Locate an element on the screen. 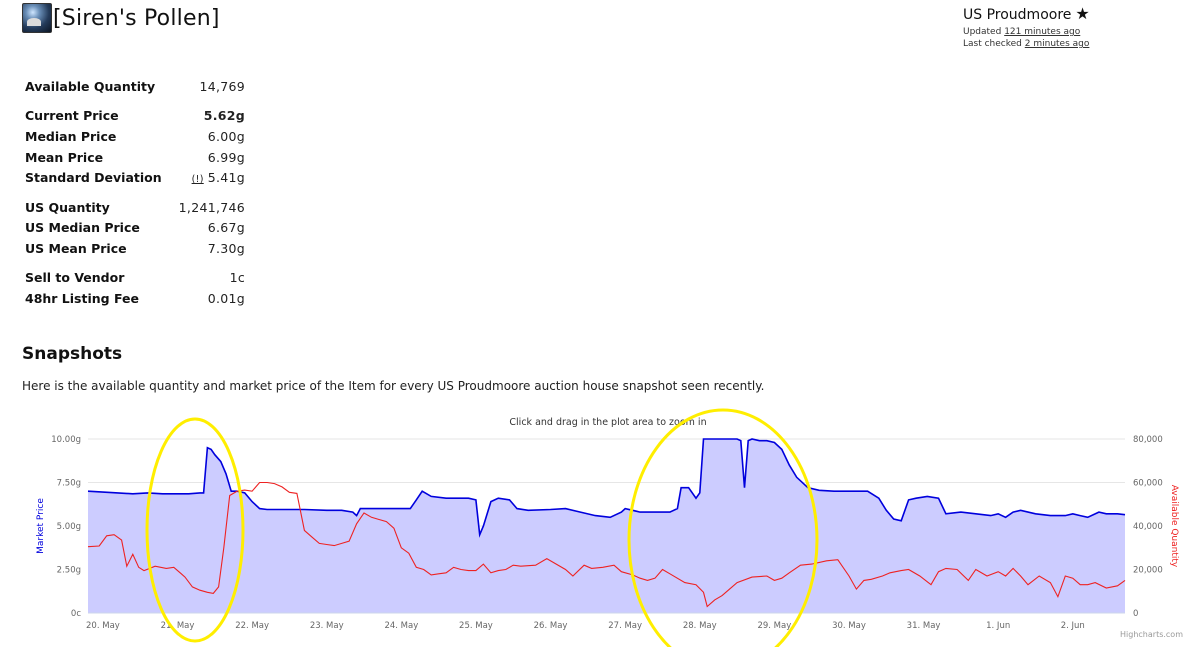 The height and width of the screenshot is (647, 1200). stat-us-median-price: US Median Price 6.67g is located at coordinates (135, 228).